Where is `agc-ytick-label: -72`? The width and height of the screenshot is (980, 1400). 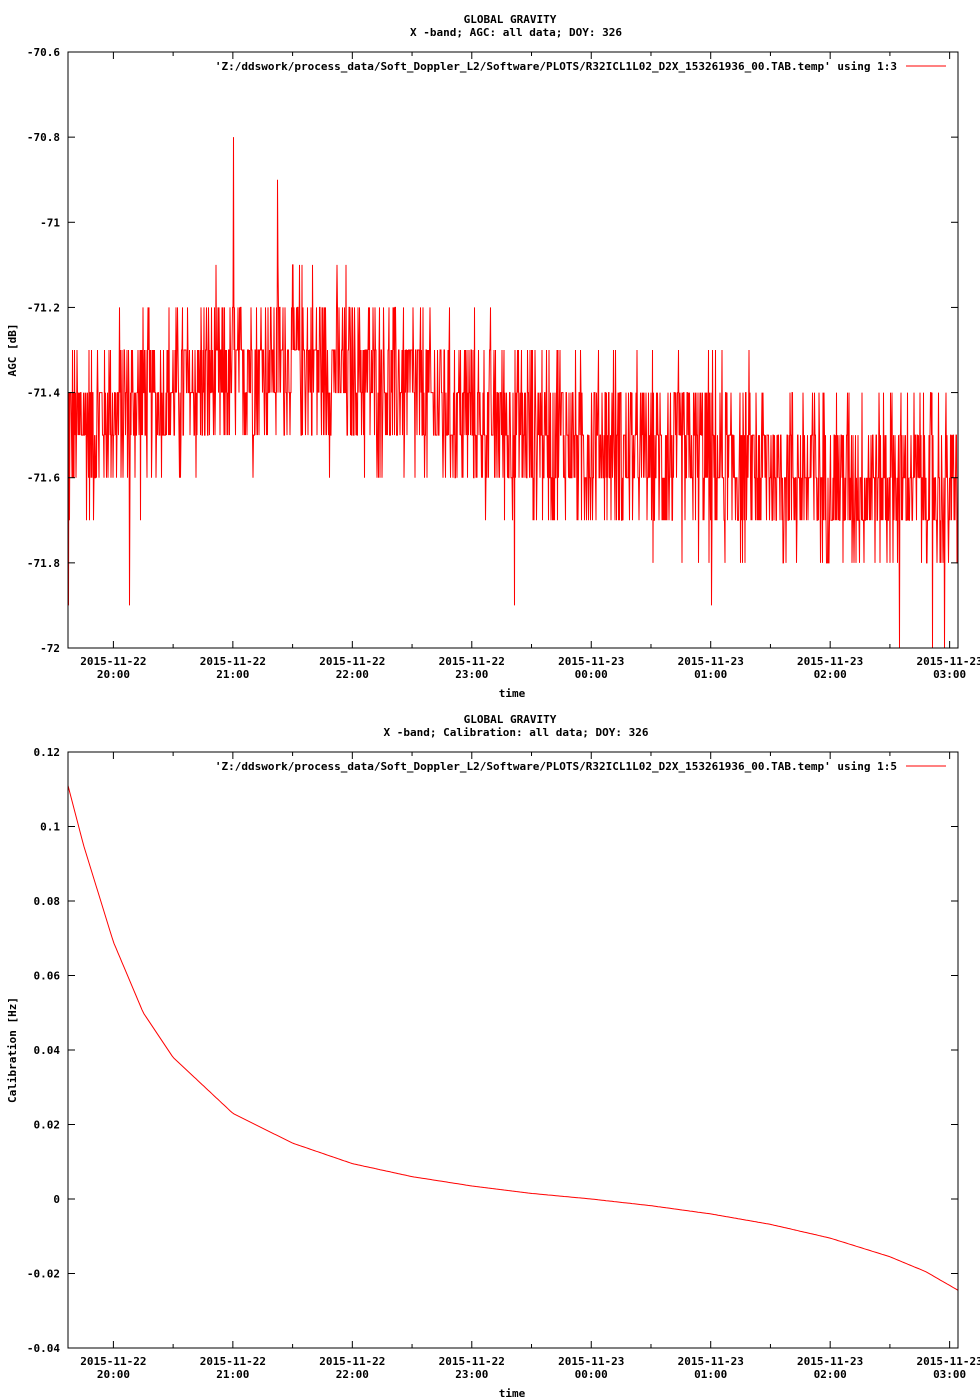
agc-ytick-label: -72 is located at coordinates (50, 648).